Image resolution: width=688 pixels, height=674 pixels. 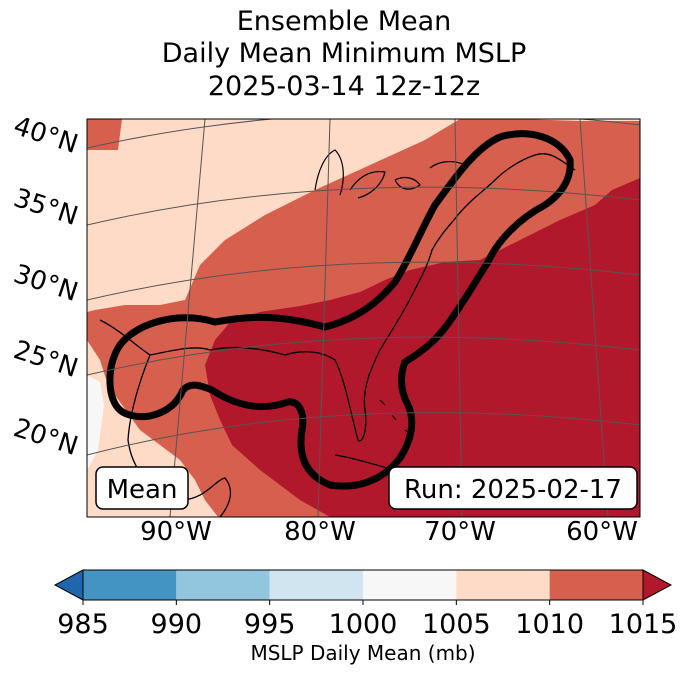 What do you see at coordinates (602, 532) in the screenshot?
I see `lon-label-60: 60°W` at bounding box center [602, 532].